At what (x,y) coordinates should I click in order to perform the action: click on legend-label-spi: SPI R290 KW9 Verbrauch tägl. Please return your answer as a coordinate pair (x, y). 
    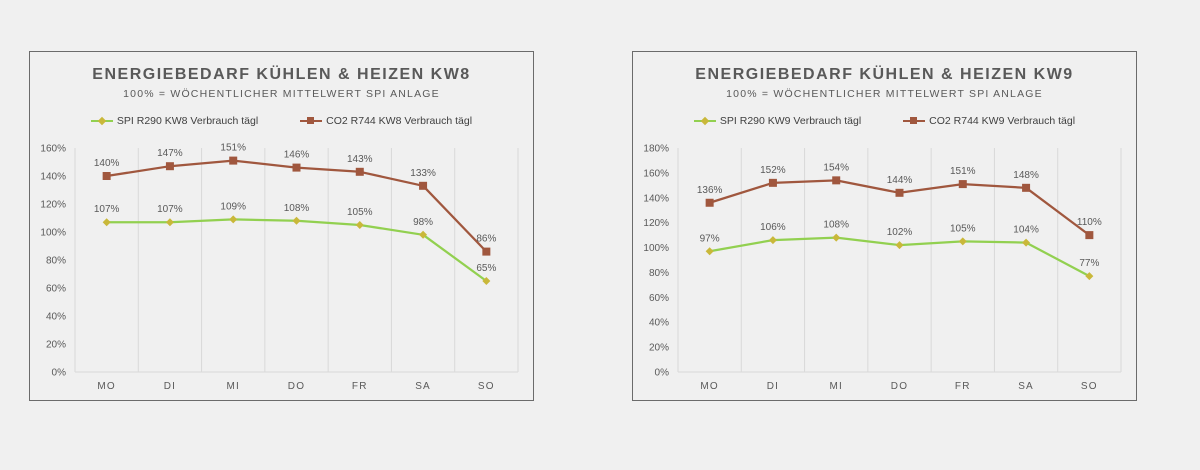
    Looking at the image, I should click on (790, 121).